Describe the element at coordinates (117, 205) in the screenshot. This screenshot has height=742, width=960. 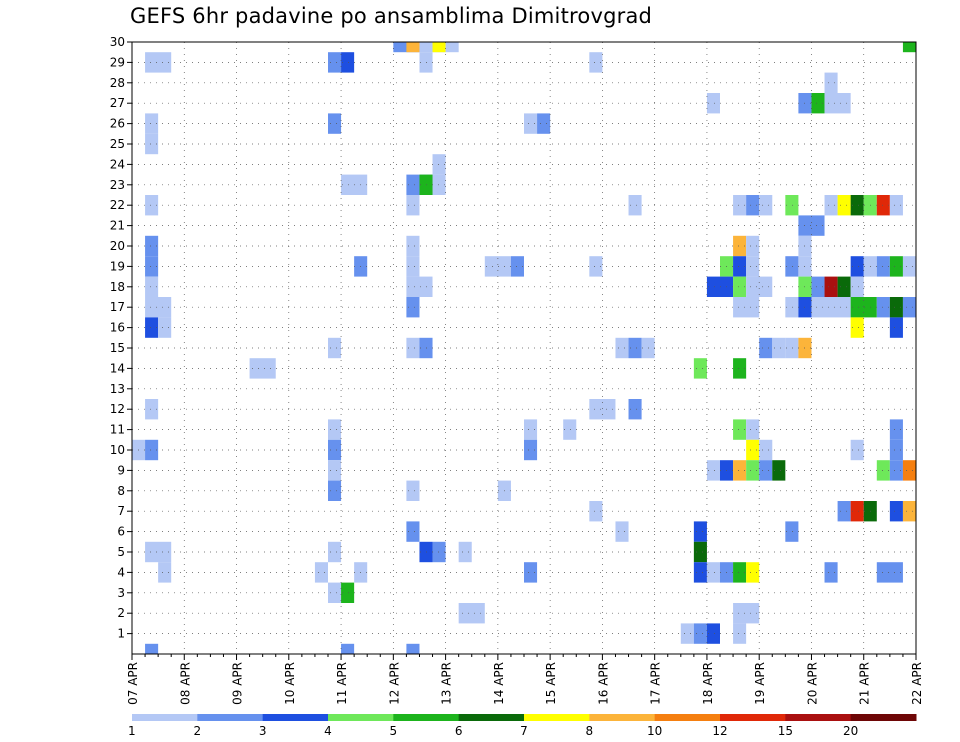
I see `y-tick-label: 22` at that location.